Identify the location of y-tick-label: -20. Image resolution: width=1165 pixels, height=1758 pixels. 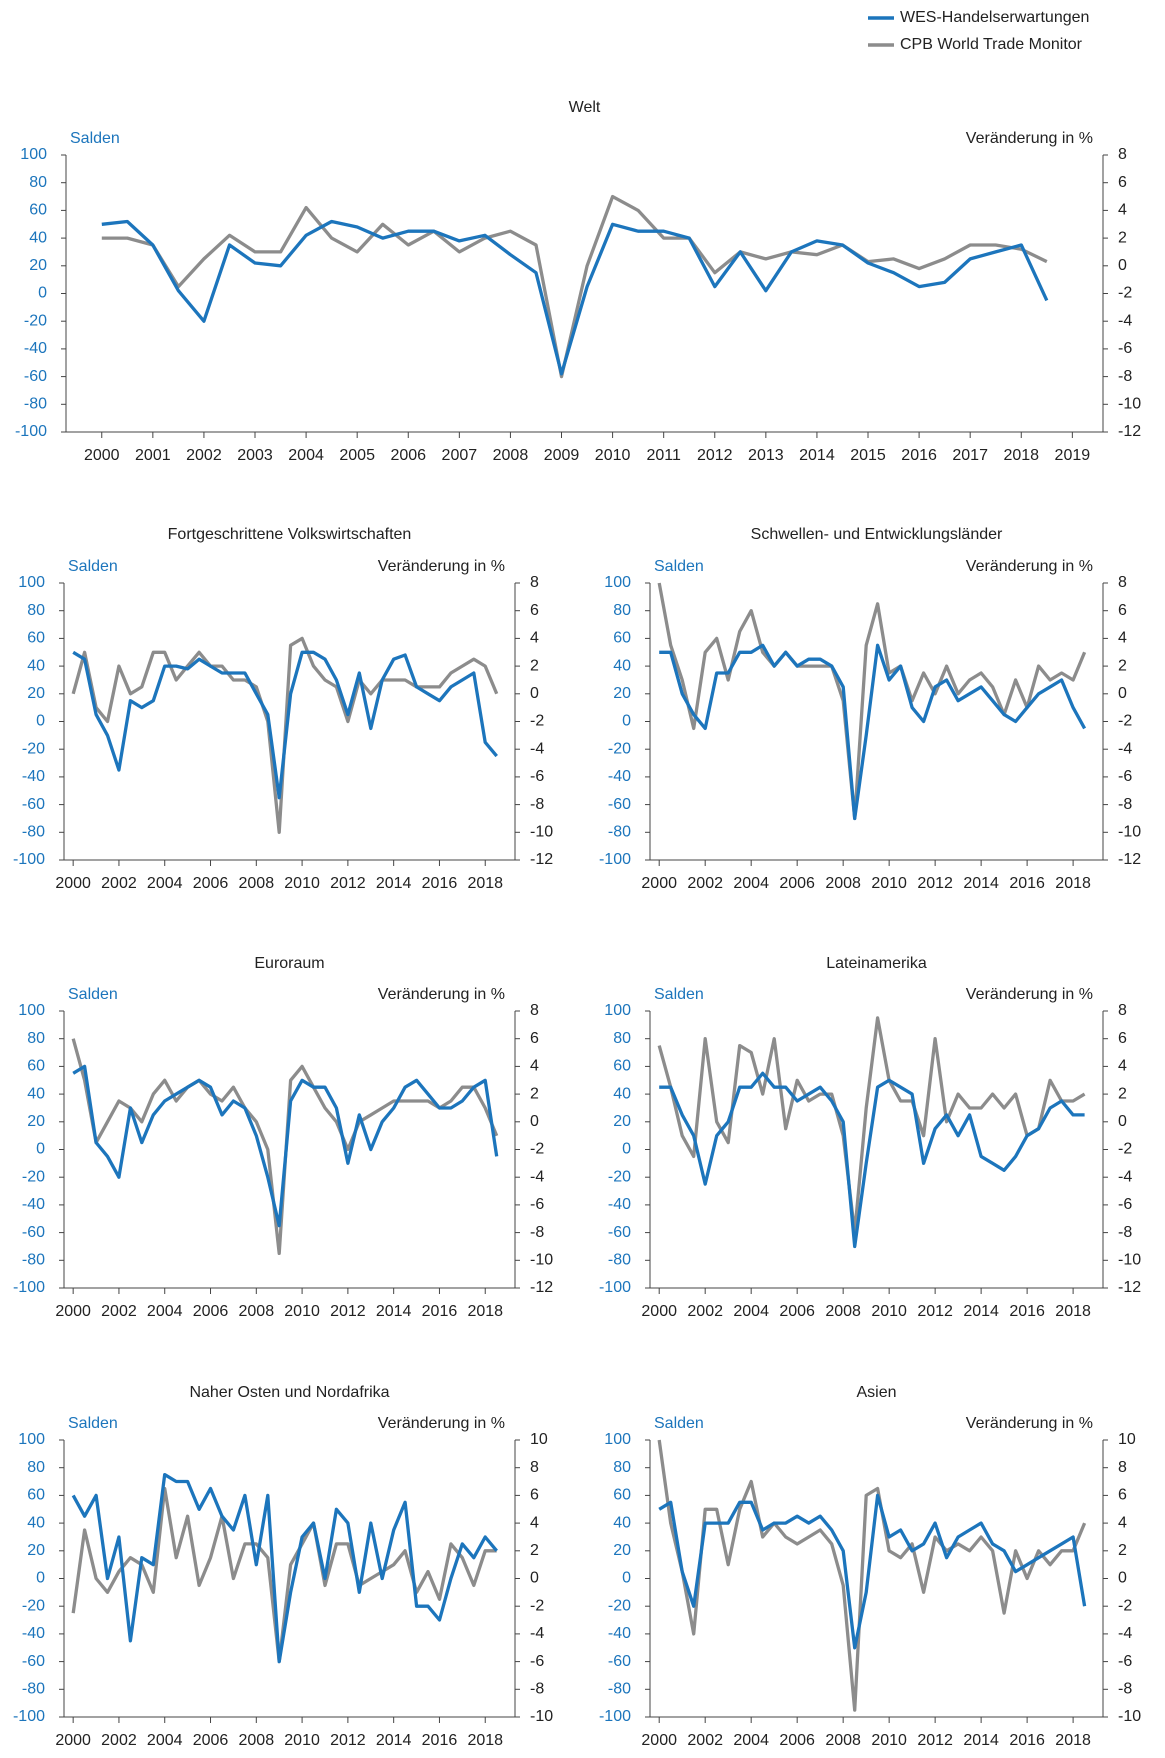
(33, 748).